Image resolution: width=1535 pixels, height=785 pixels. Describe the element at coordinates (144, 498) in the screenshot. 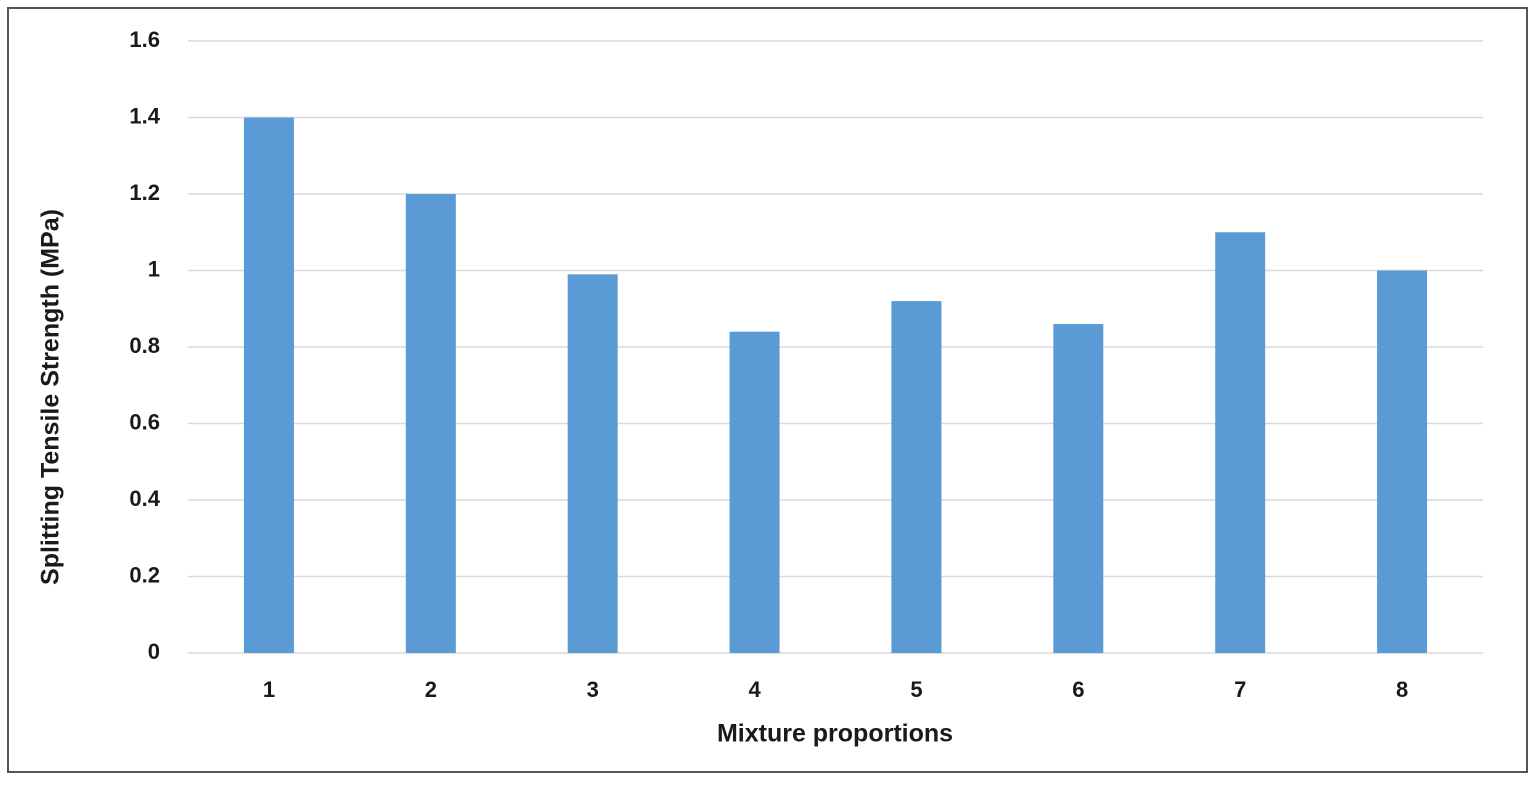

I see `y-tick-label: 0.4` at that location.